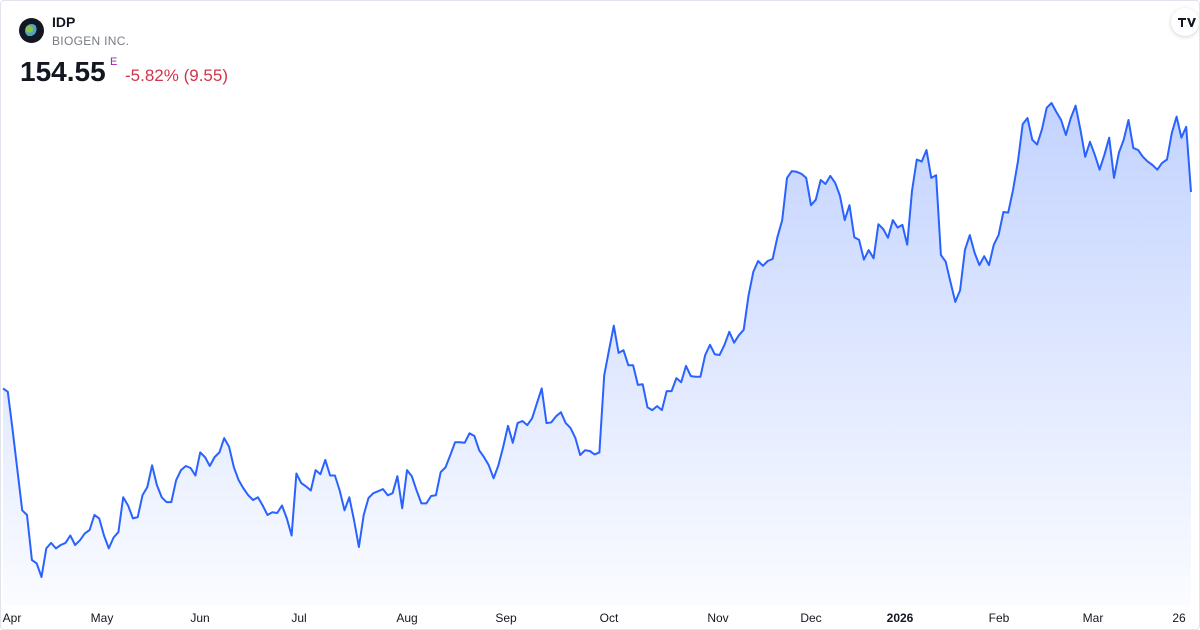 Image resolution: width=1200 pixels, height=630 pixels. Describe the element at coordinates (406, 618) in the screenshot. I see `x-axis-label: Aug` at that location.